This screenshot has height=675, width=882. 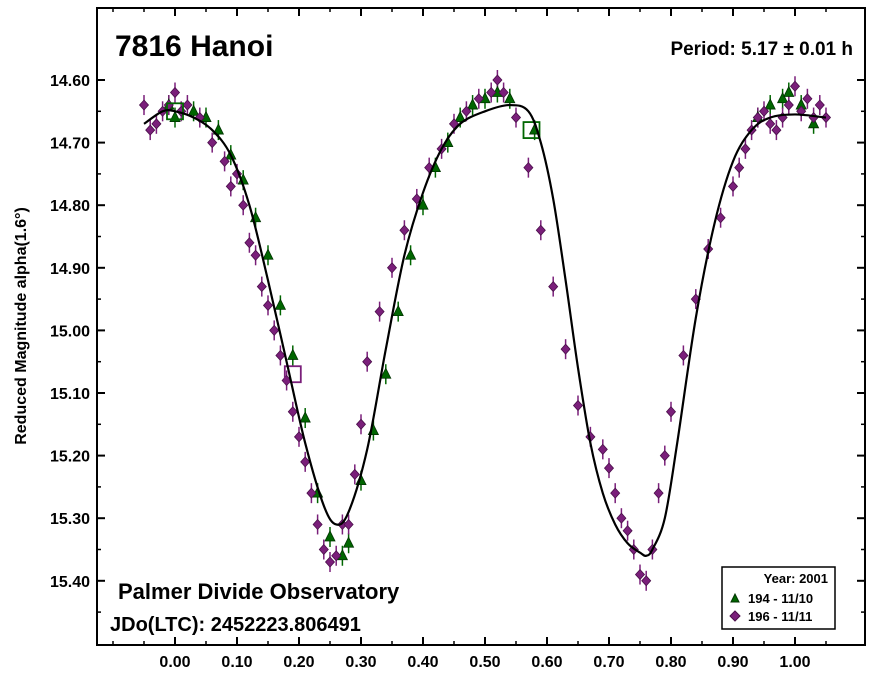 I want to click on legend-title: Year: 2001, so click(x=796, y=578).